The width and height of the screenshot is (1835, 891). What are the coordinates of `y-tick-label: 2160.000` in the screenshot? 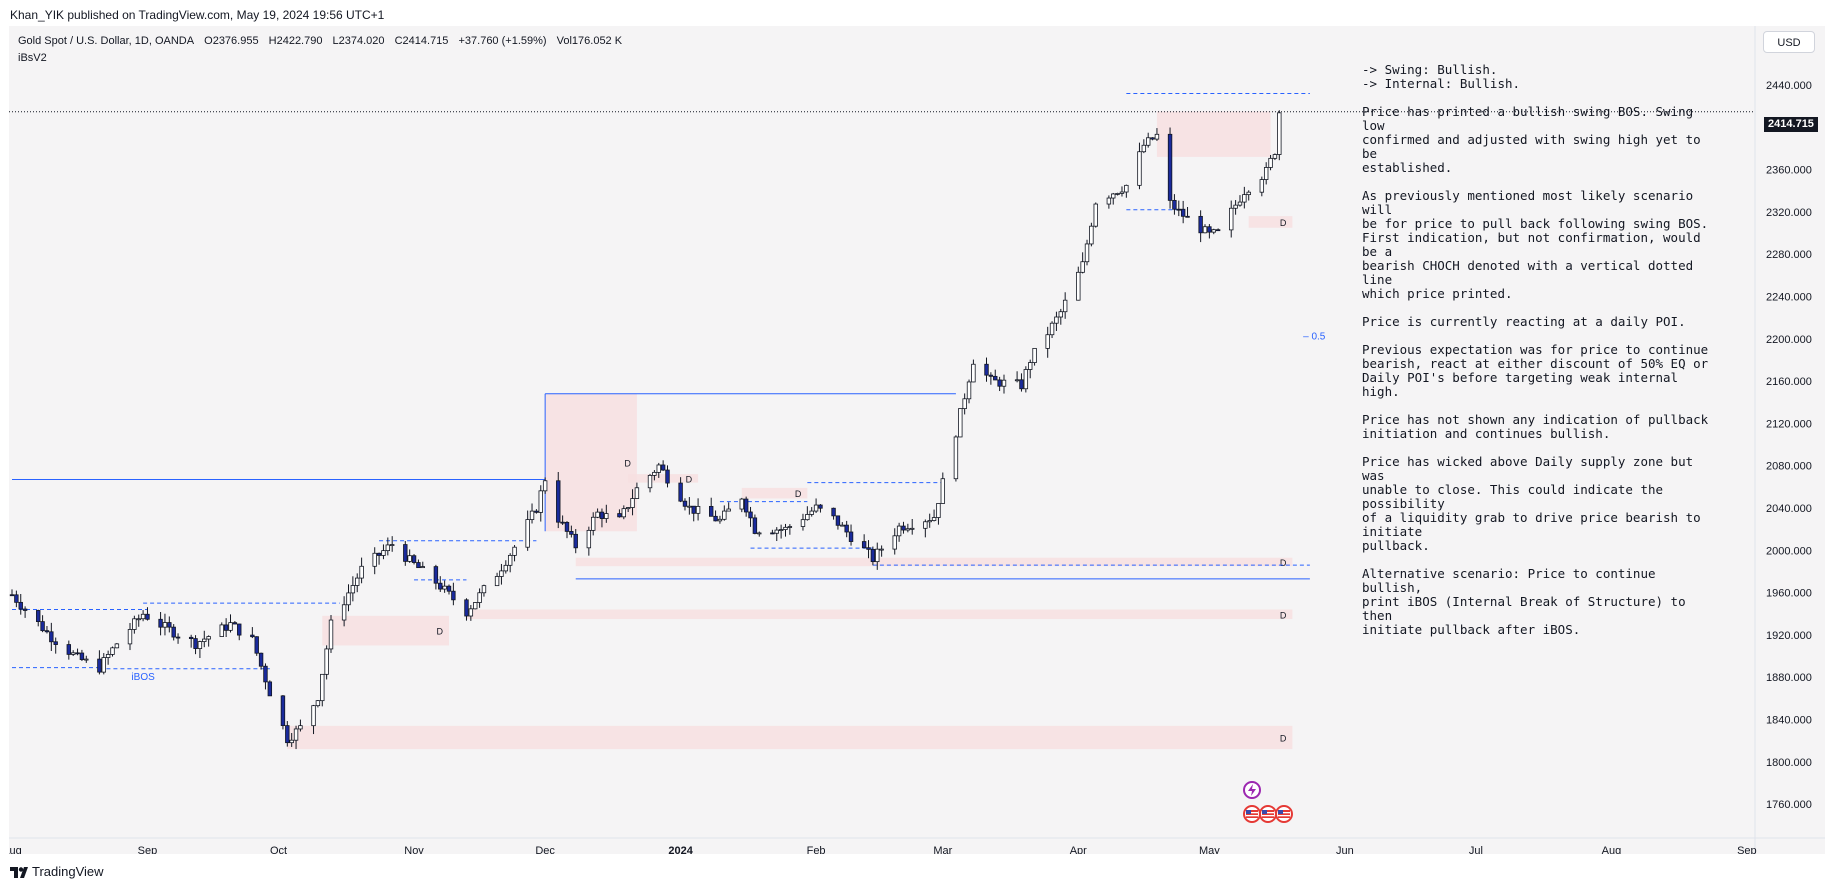 It's located at (1789, 382).